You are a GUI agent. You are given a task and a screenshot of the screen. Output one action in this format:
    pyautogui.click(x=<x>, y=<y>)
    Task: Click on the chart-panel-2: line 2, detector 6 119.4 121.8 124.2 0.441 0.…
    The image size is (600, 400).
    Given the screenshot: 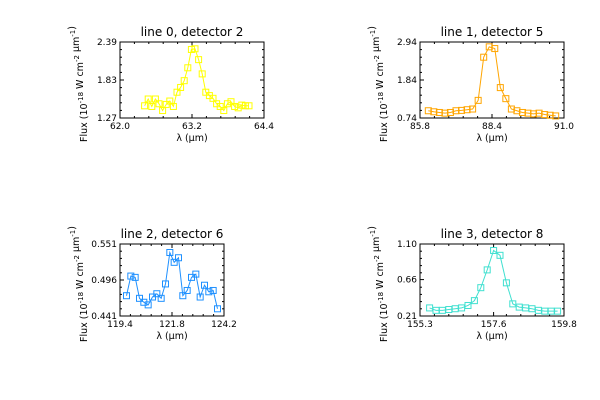 What is the action you would take?
    pyautogui.click(x=152, y=284)
    